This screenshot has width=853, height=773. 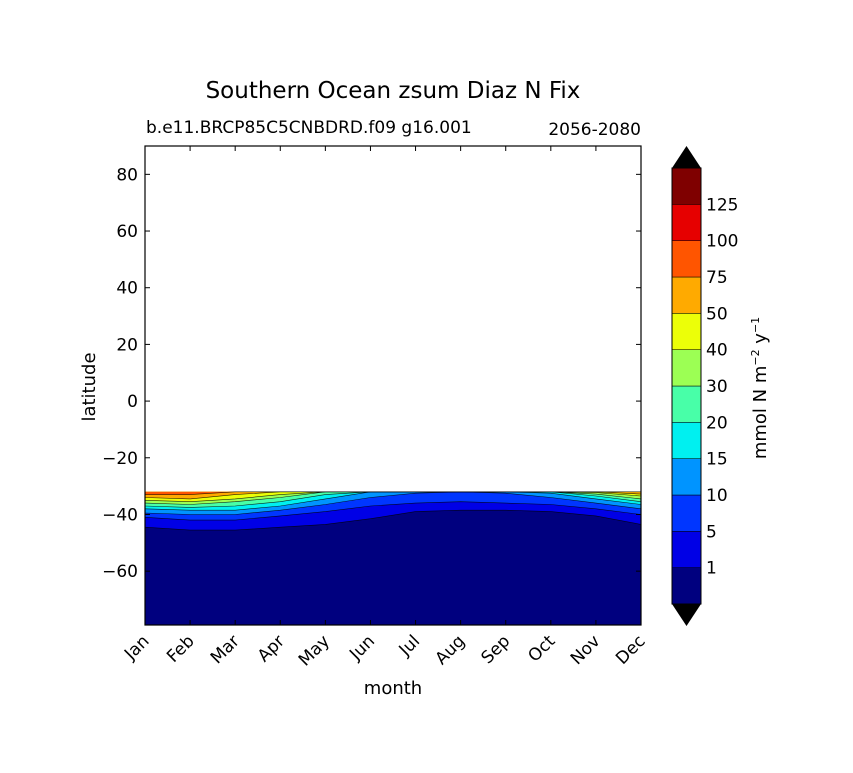 What do you see at coordinates (132, 402) in the screenshot?
I see `y-tick-label: 0` at bounding box center [132, 402].